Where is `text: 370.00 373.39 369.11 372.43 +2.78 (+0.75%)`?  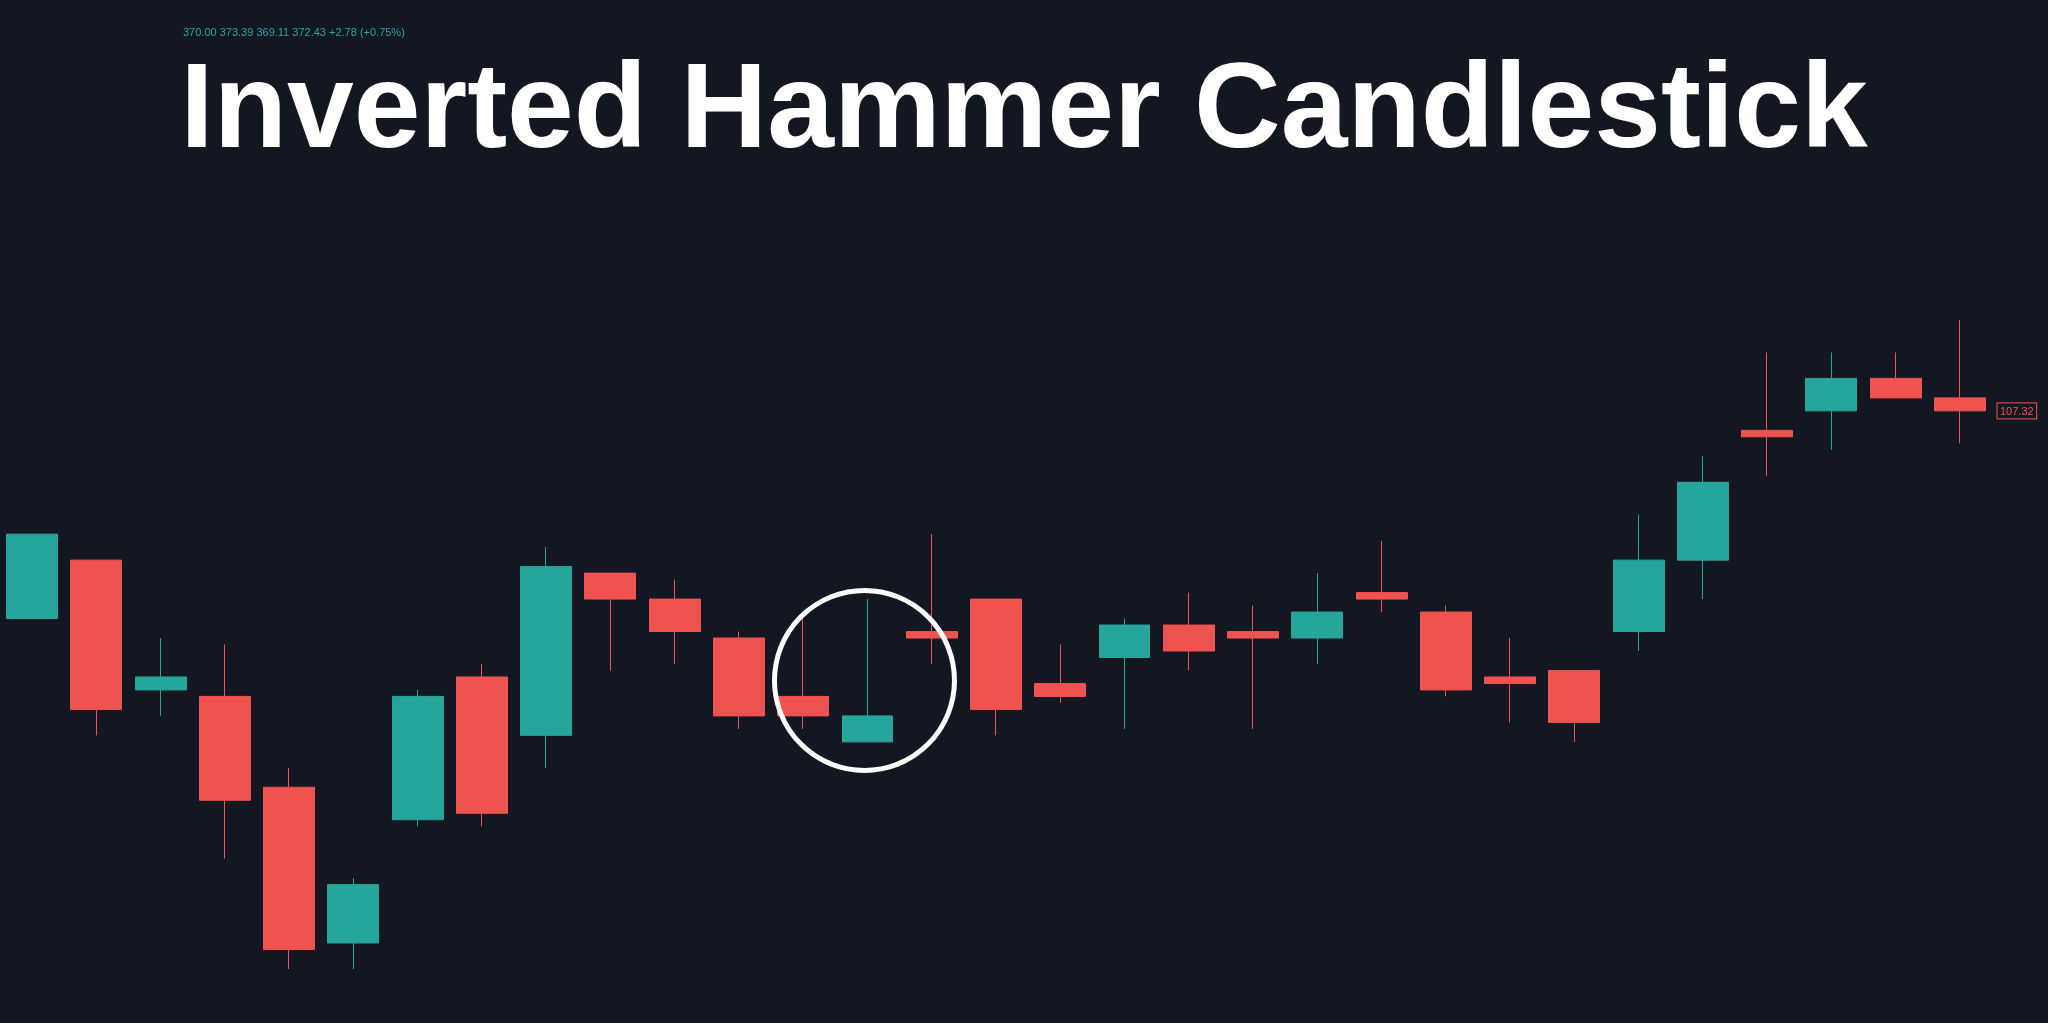 text: 370.00 373.39 369.11 372.43 +2.78 (+0.75%) is located at coordinates (294, 31).